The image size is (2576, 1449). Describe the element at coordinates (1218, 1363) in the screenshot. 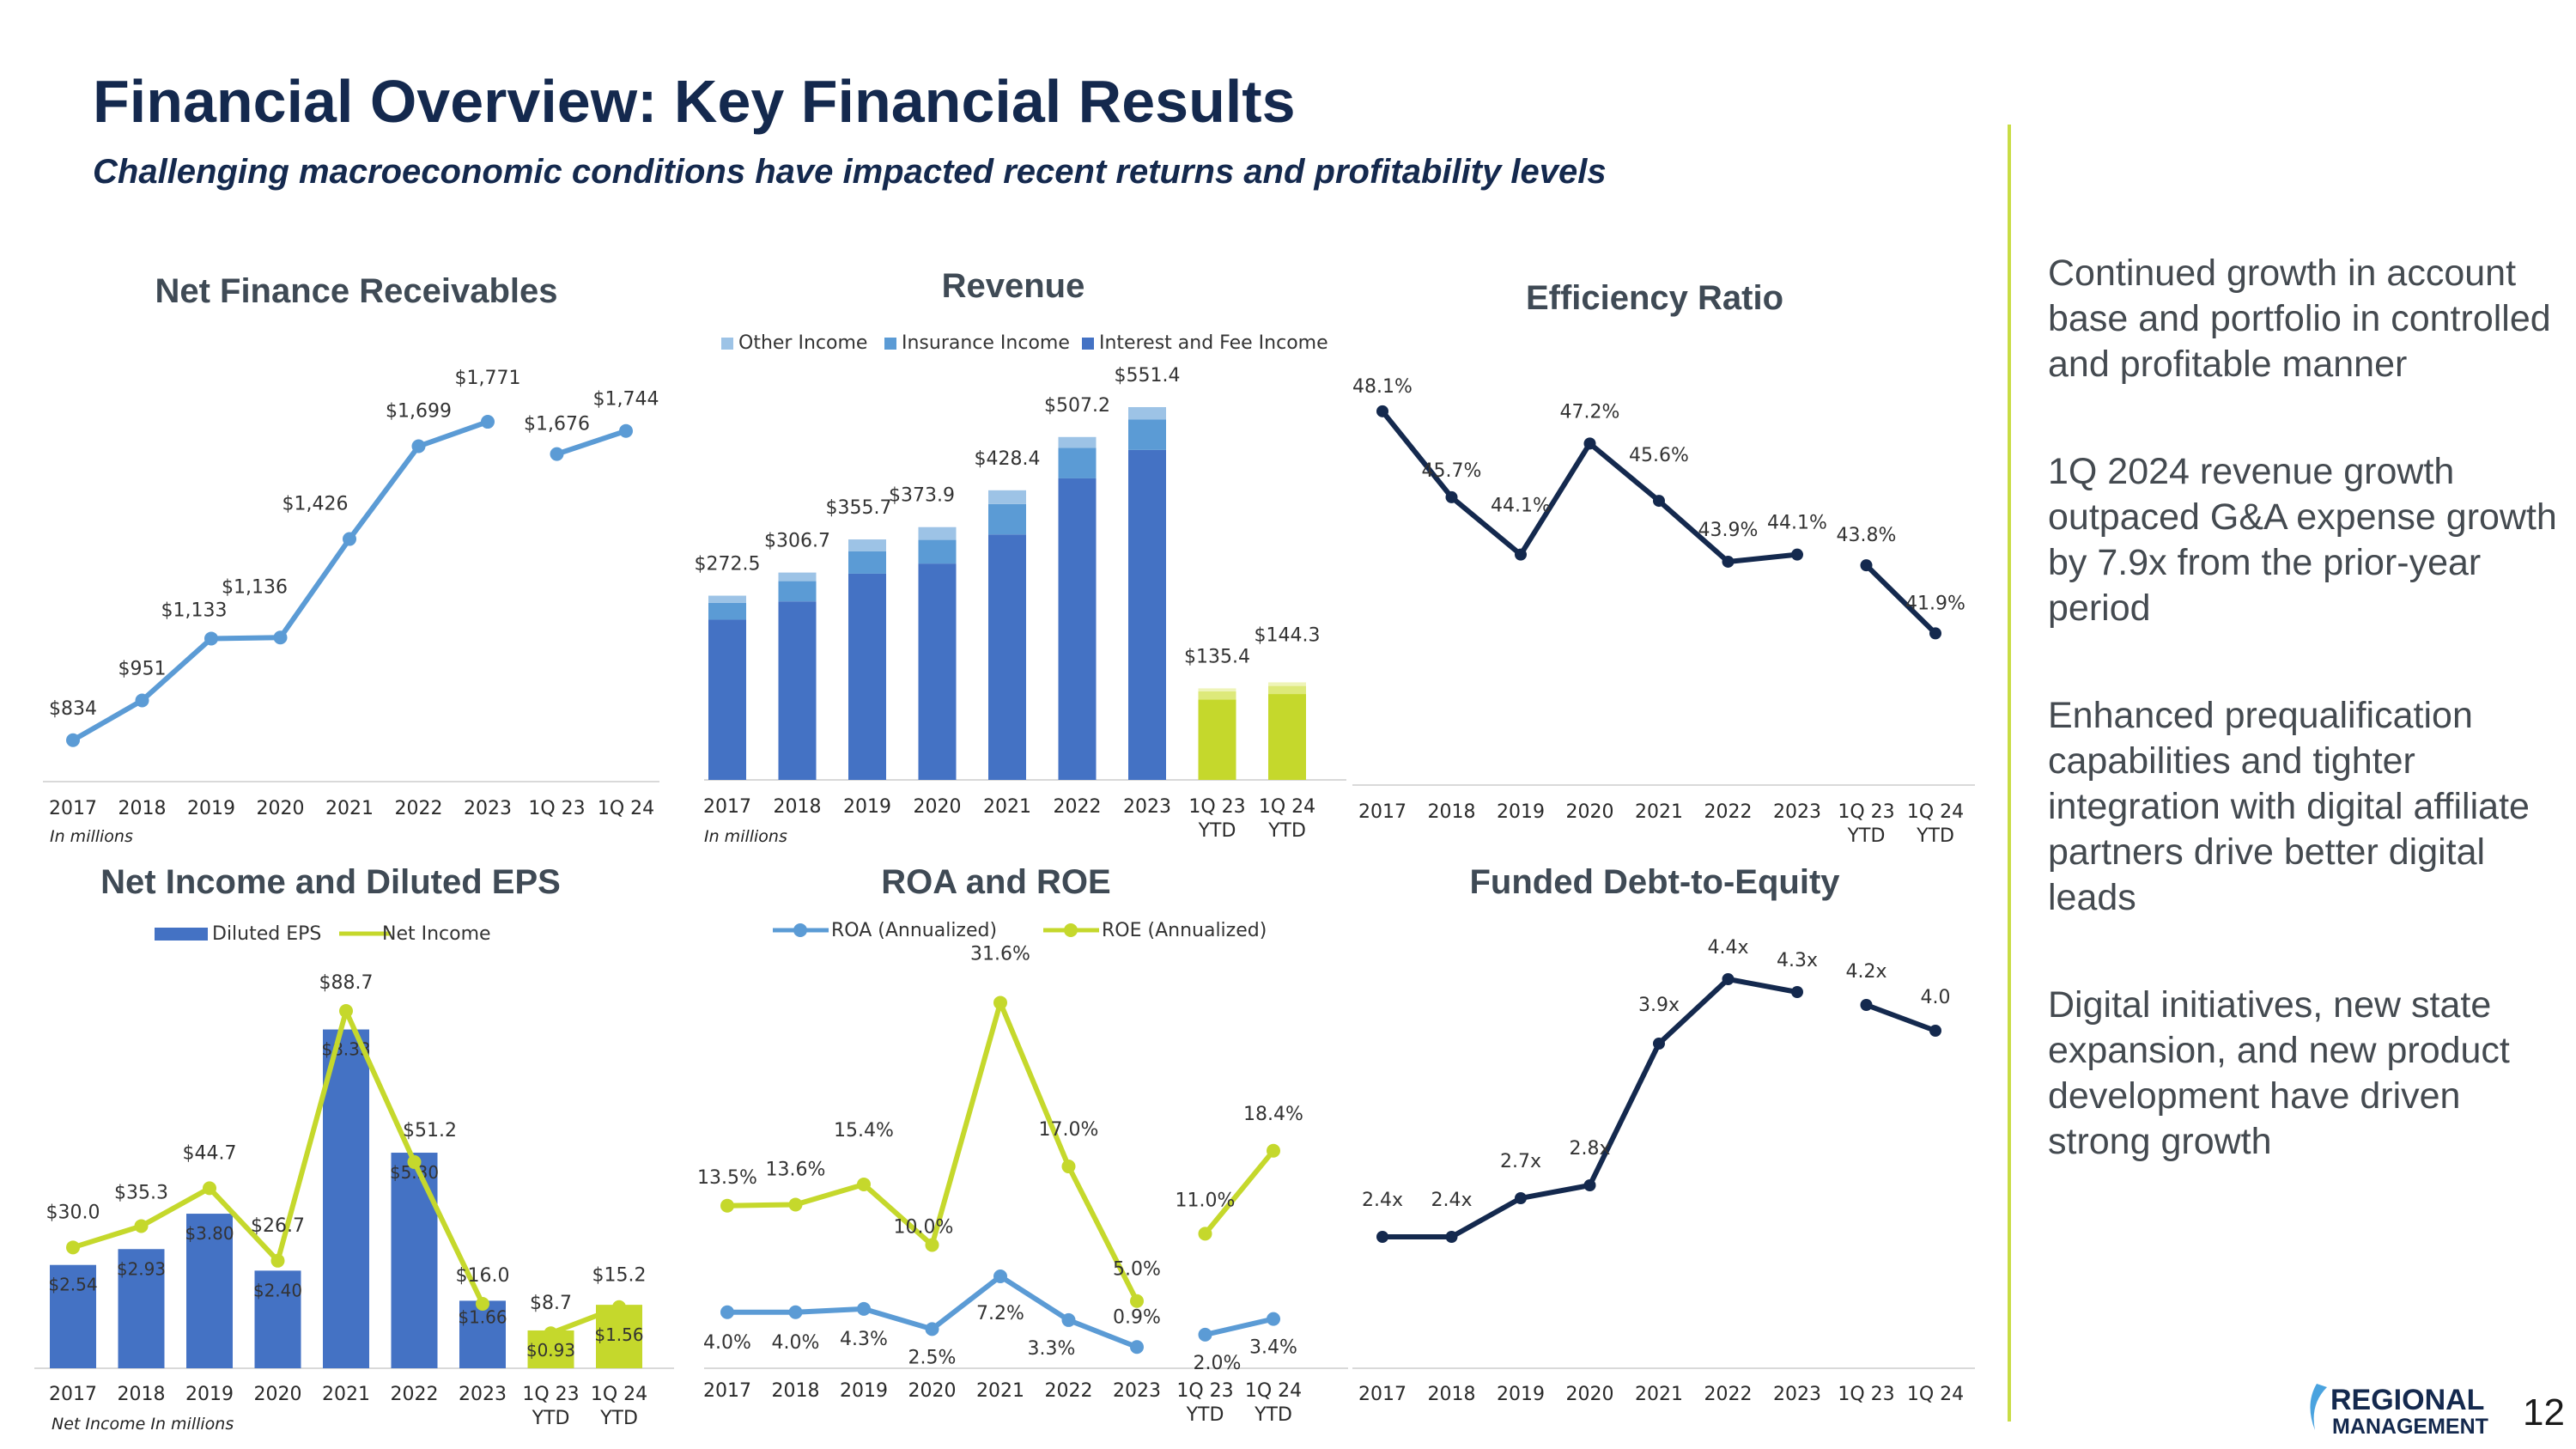

I see `data-label: 2.0%` at that location.